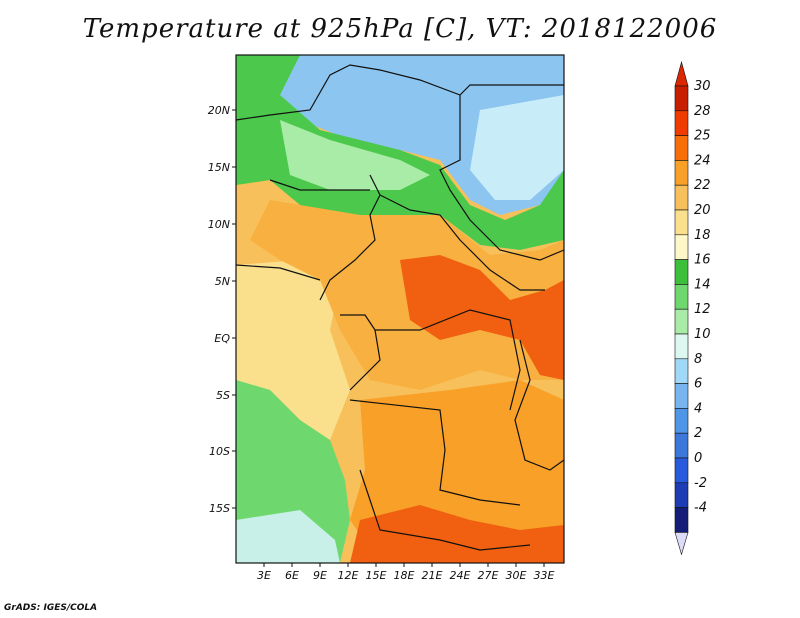  What do you see at coordinates (482, 317) in the screenshot?
I see `region-hot-core` at bounding box center [482, 317].